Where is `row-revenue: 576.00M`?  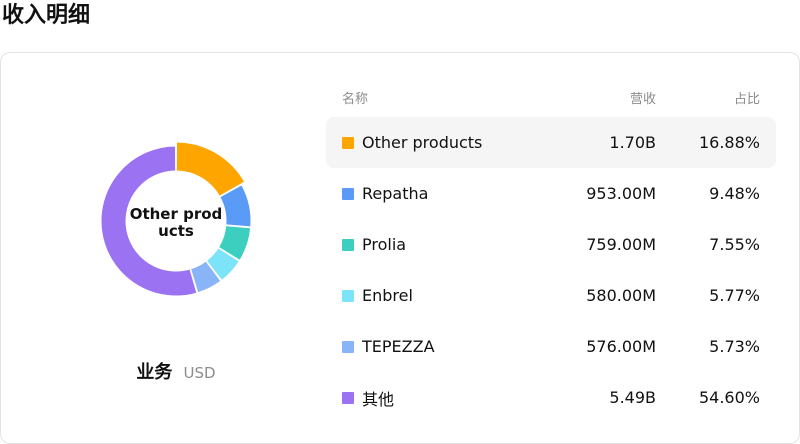 row-revenue: 576.00M is located at coordinates (621, 346).